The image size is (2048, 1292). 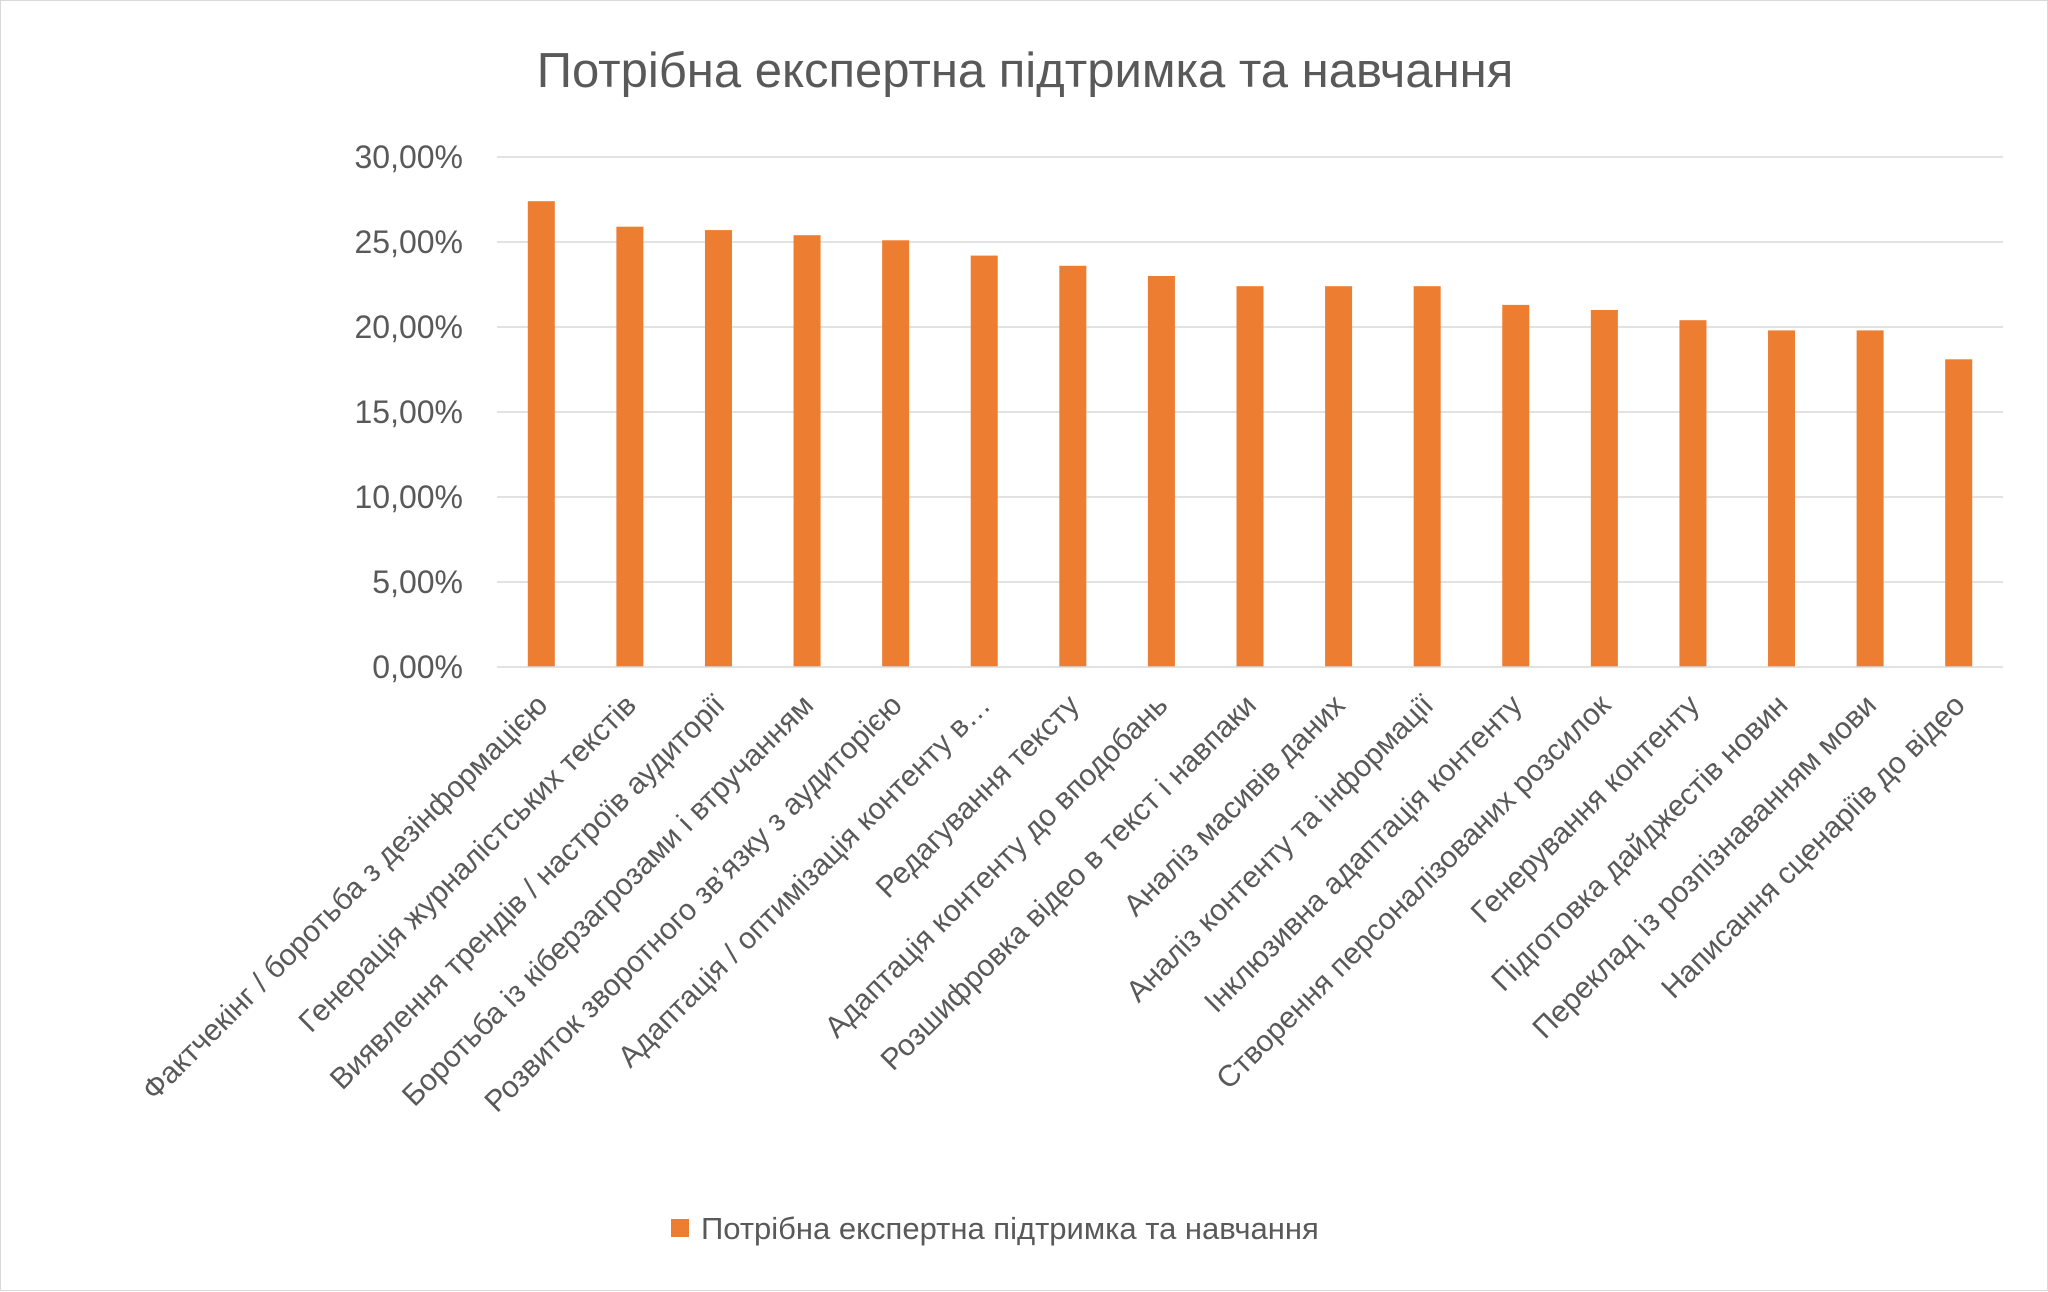 What do you see at coordinates (408, 327) in the screenshot?
I see `y-tick-label: 20,00%` at bounding box center [408, 327].